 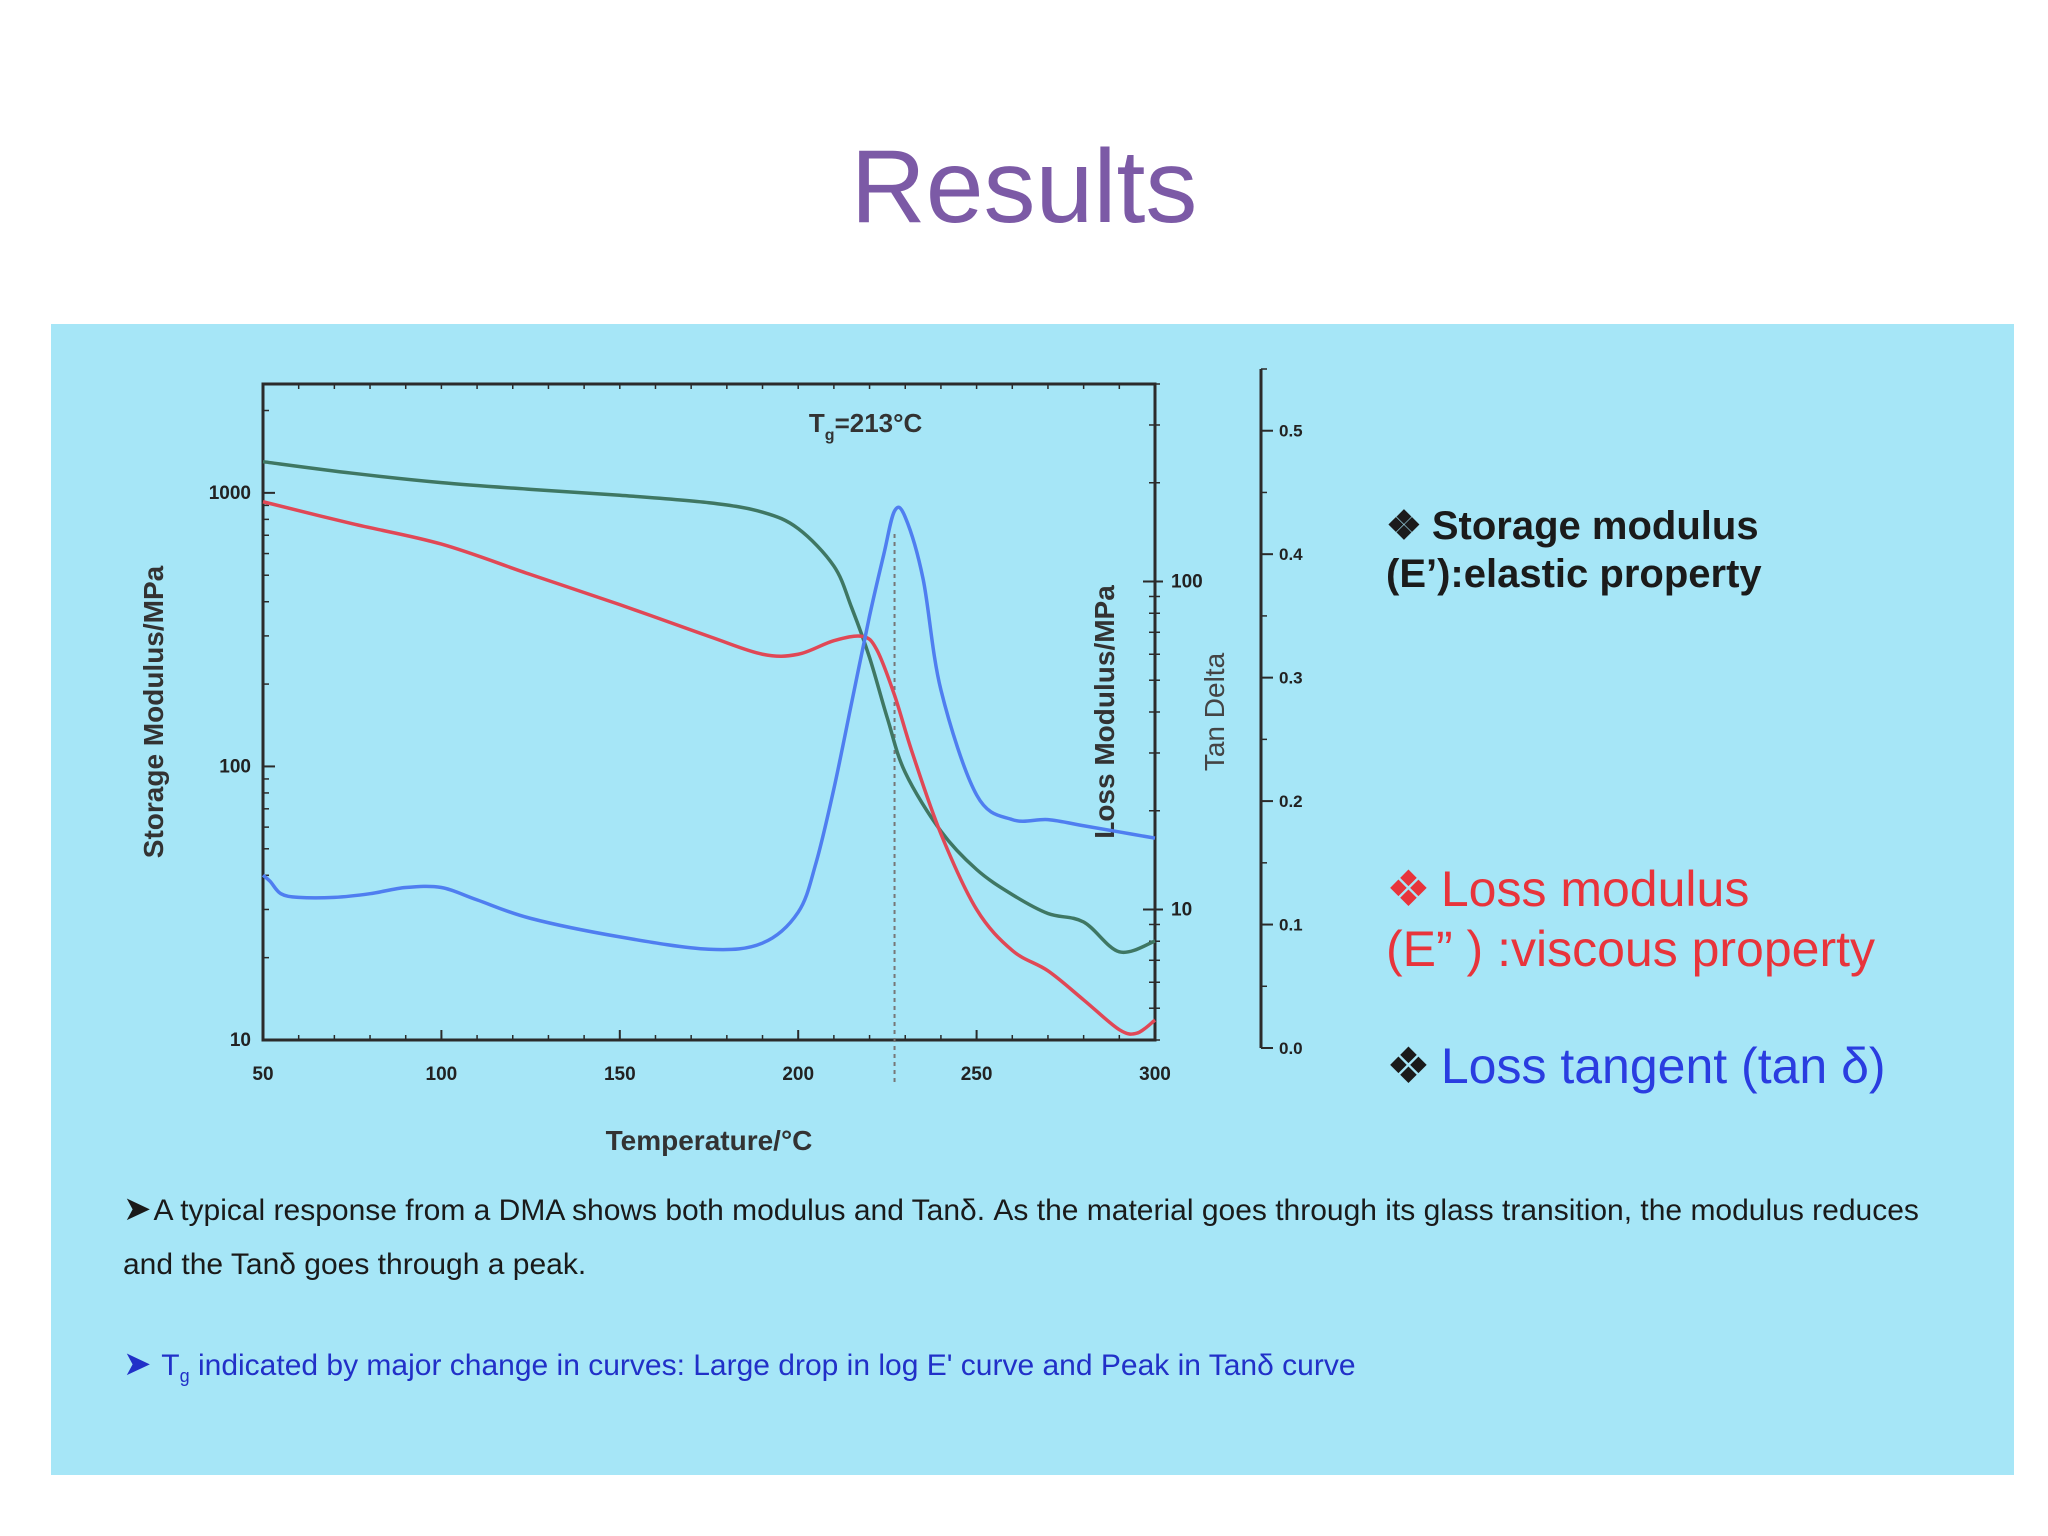 What do you see at coordinates (1187, 581) in the screenshot?
I see `y-loss-tick-label: 100` at bounding box center [1187, 581].